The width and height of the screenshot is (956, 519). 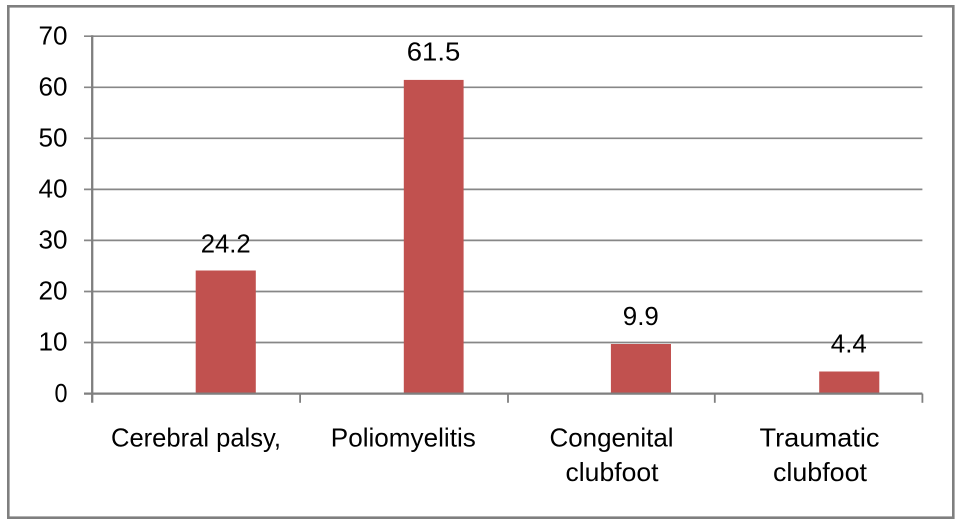 What do you see at coordinates (403, 437) in the screenshot?
I see `svg-text: Poliomyelitis` at bounding box center [403, 437].